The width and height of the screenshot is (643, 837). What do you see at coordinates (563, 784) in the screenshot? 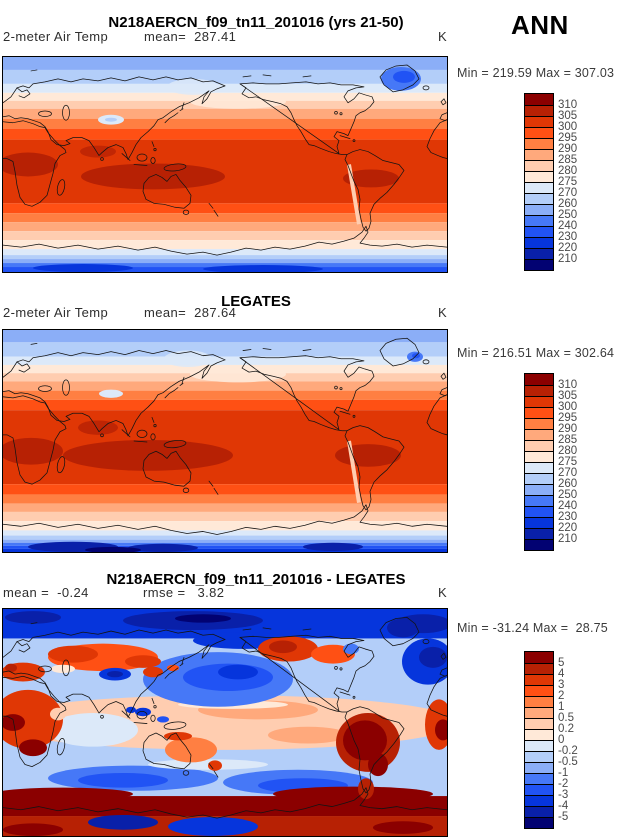
I see `colorbar-tick-label: -2` at bounding box center [563, 784].